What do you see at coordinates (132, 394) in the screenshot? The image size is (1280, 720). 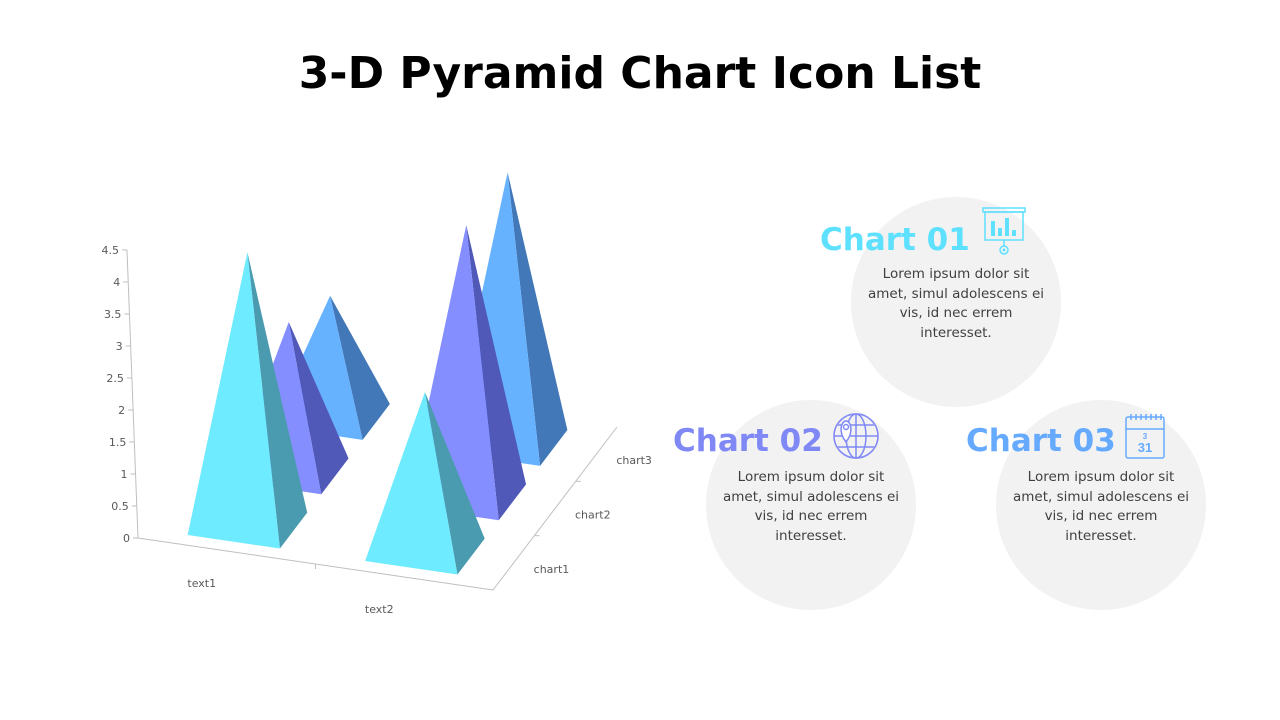 I see `y-axis-line` at bounding box center [132, 394].